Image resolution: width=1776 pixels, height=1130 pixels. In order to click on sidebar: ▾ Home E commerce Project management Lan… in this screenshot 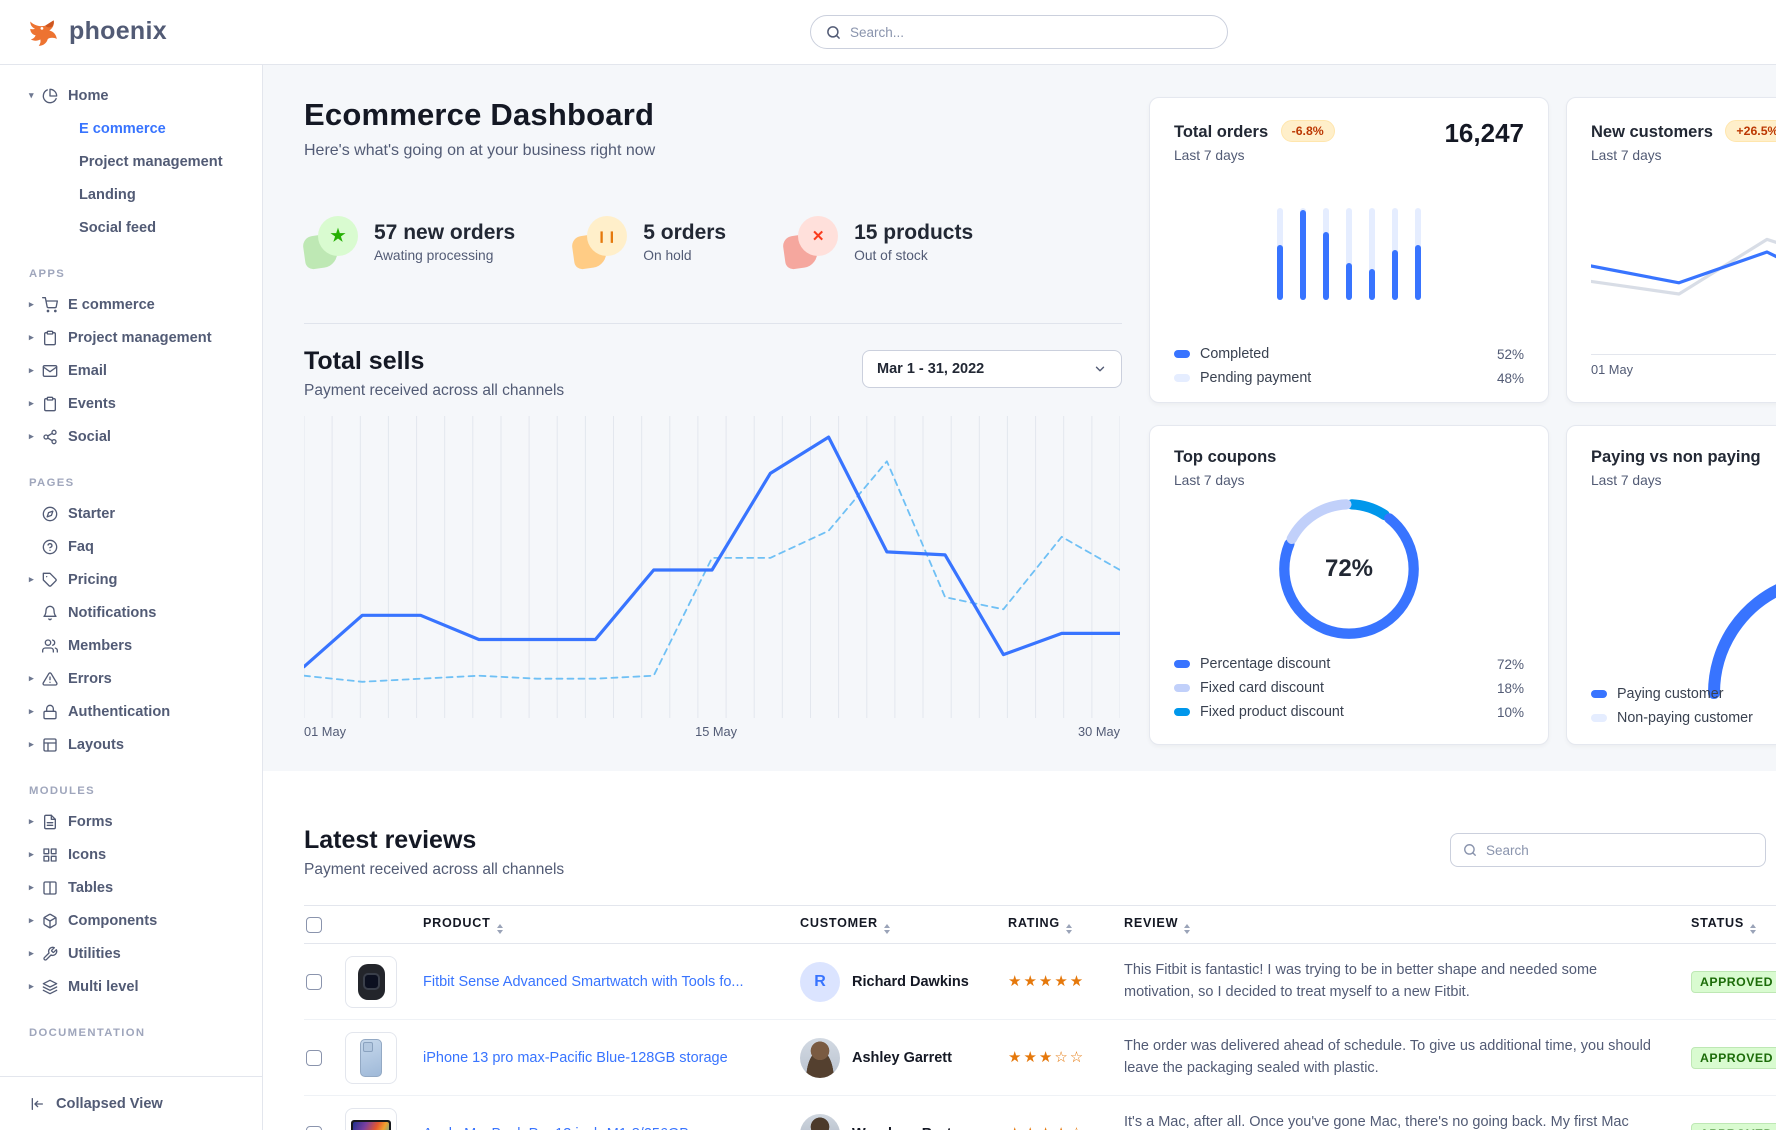, I will do `click(131, 597)`.